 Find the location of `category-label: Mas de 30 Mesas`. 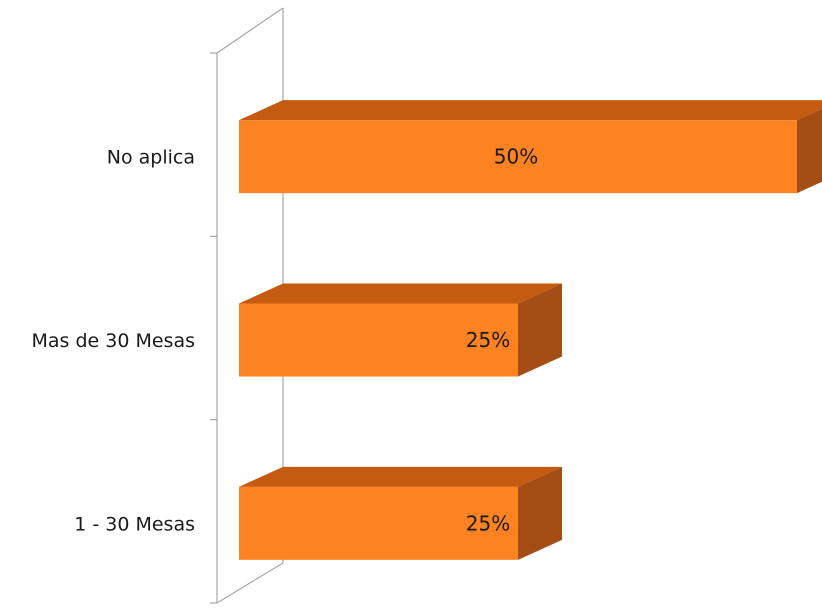

category-label: Mas de 30 Mesas is located at coordinates (113, 341).